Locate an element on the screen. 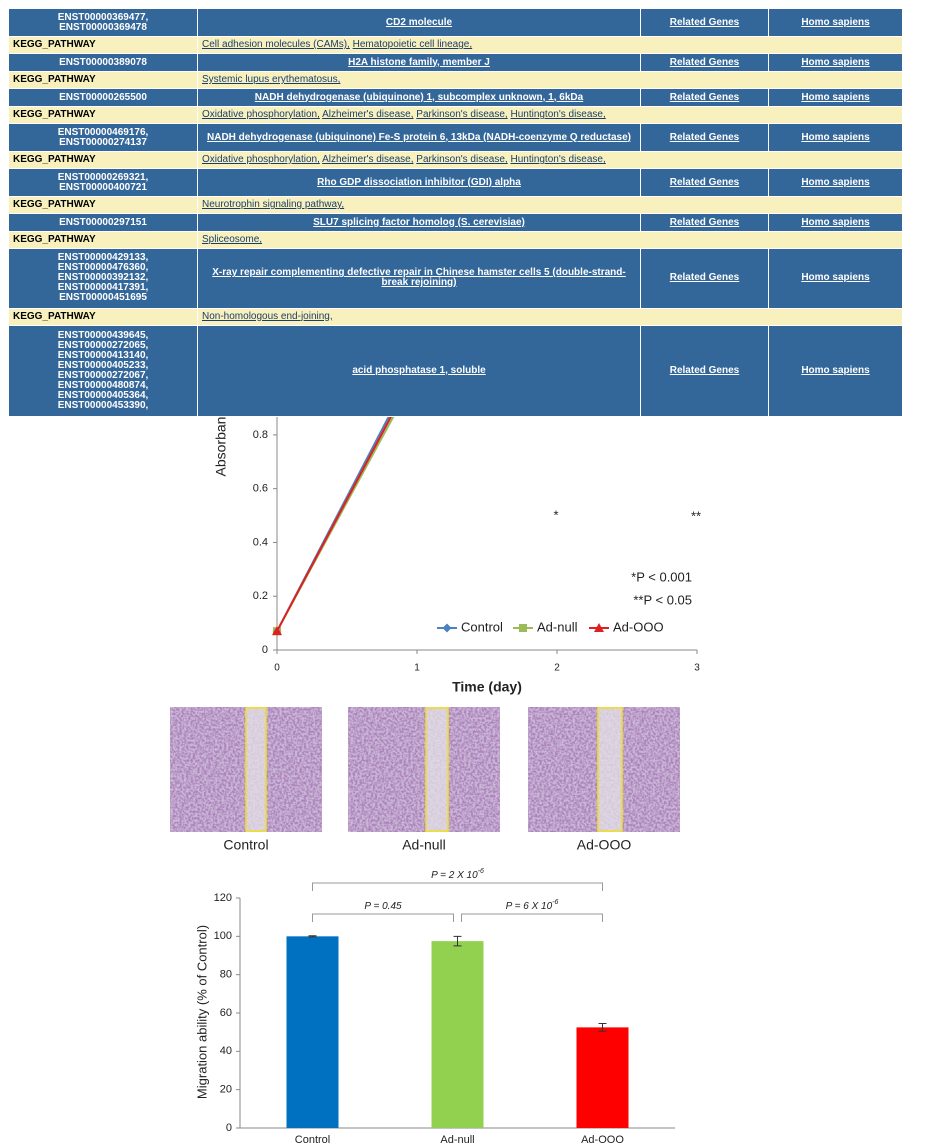 Image resolution: width=927 pixels, height=1148 pixels. pathway-link: Systemic lupus erythematosus, is located at coordinates (271, 79).